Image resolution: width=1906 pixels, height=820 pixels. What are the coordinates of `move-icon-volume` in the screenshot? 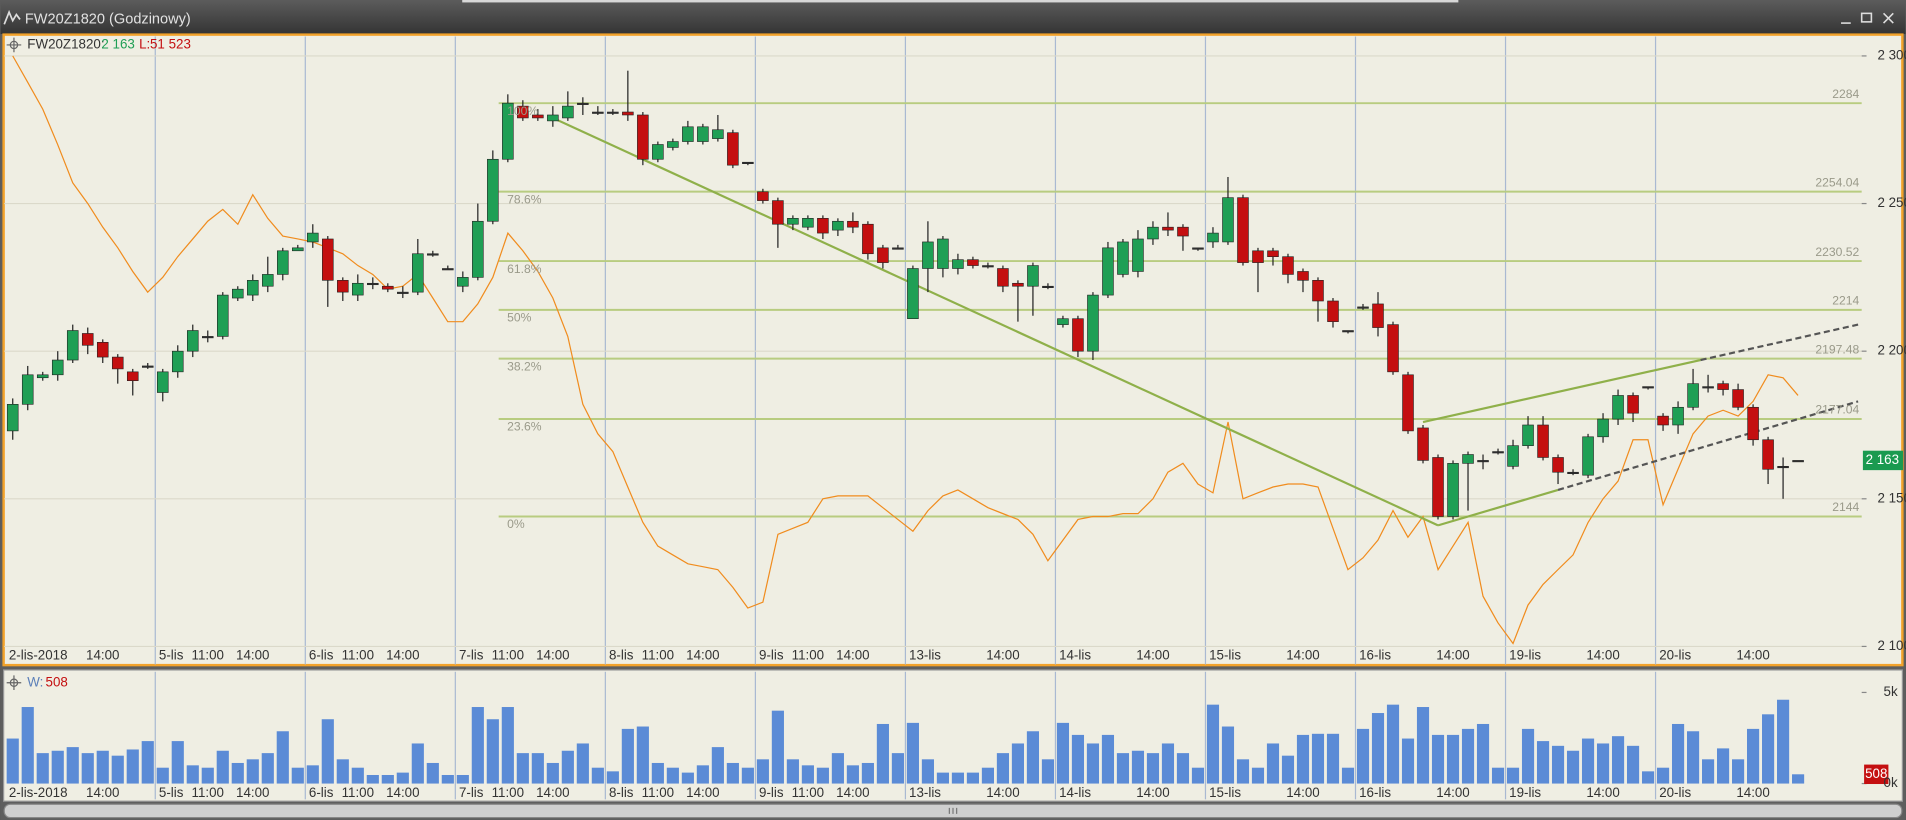 It's located at (14, 683).